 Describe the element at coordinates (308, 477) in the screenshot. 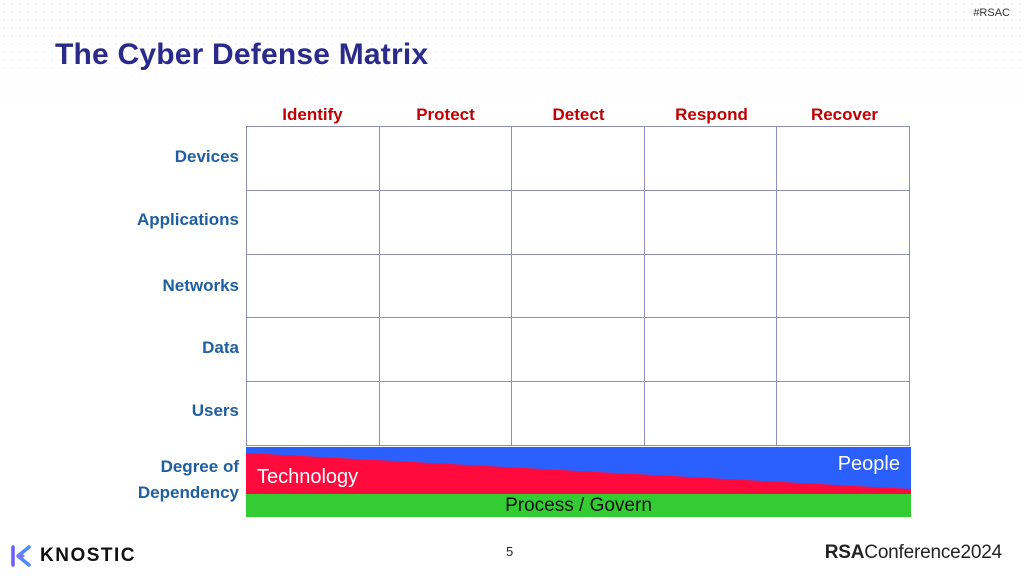

I see `technology-label: Technology` at that location.